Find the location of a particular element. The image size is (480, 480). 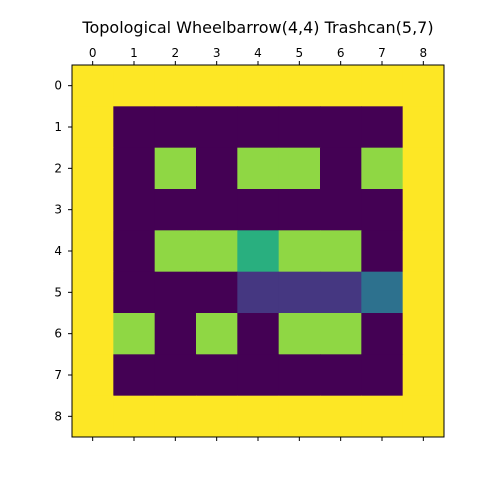

heatmap-cell-r7-c3 is located at coordinates (217, 375).